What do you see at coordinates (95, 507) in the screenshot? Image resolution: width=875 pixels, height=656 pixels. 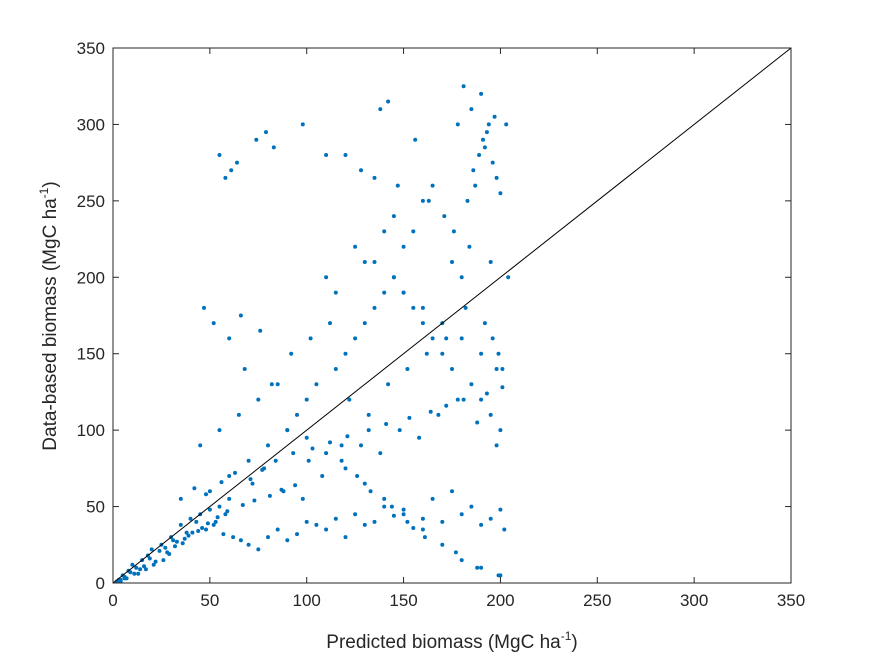 I see `y-tick-label: 50` at bounding box center [95, 507].